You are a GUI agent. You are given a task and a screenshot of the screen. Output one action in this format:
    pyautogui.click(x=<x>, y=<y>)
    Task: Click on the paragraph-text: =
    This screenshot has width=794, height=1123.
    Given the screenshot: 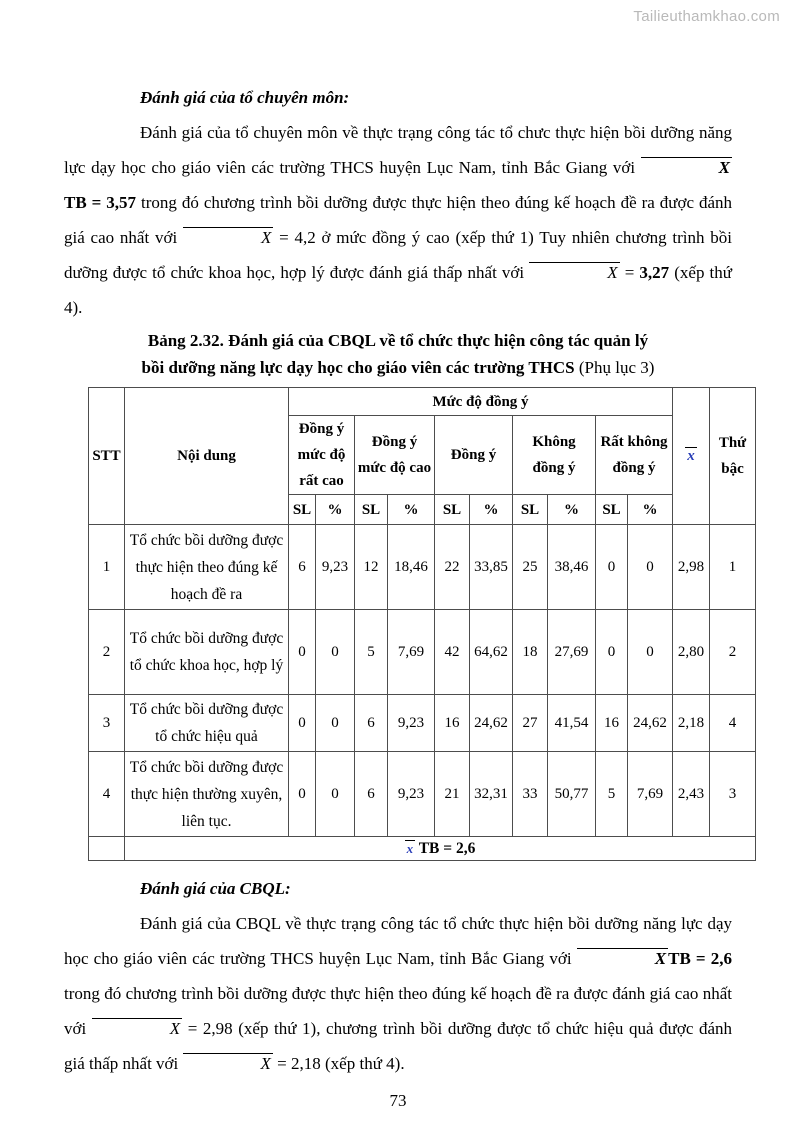 What is the action you would take?
    pyautogui.click(x=629, y=272)
    